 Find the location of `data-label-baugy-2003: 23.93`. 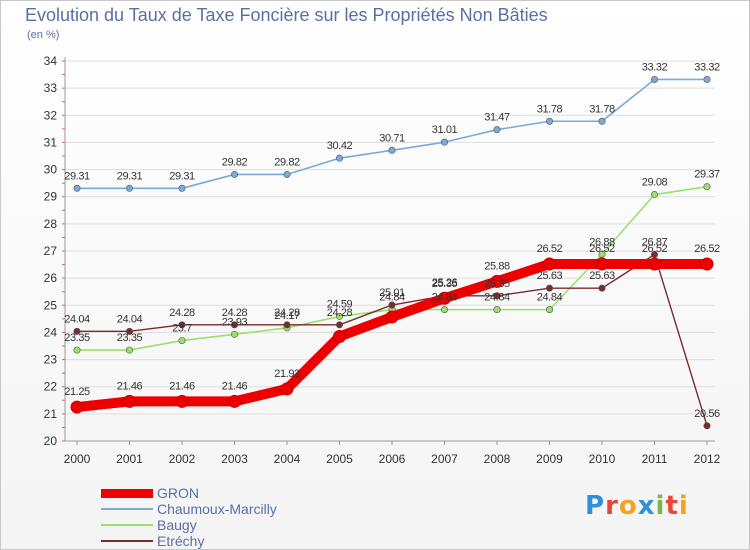

data-label-baugy-2003: 23.93 is located at coordinates (235, 322).